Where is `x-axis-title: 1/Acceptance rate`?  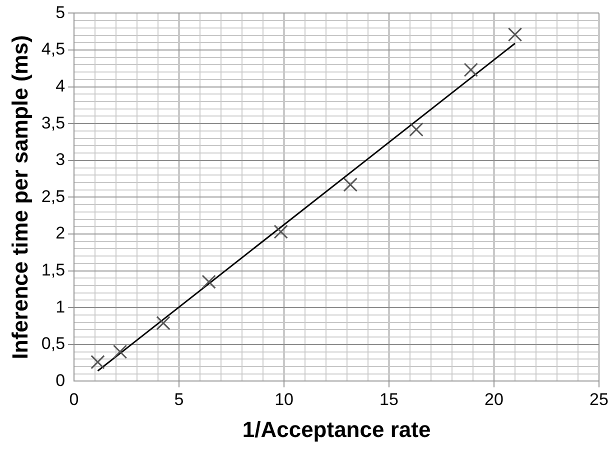 x-axis-title: 1/Acceptance rate is located at coordinates (336, 429).